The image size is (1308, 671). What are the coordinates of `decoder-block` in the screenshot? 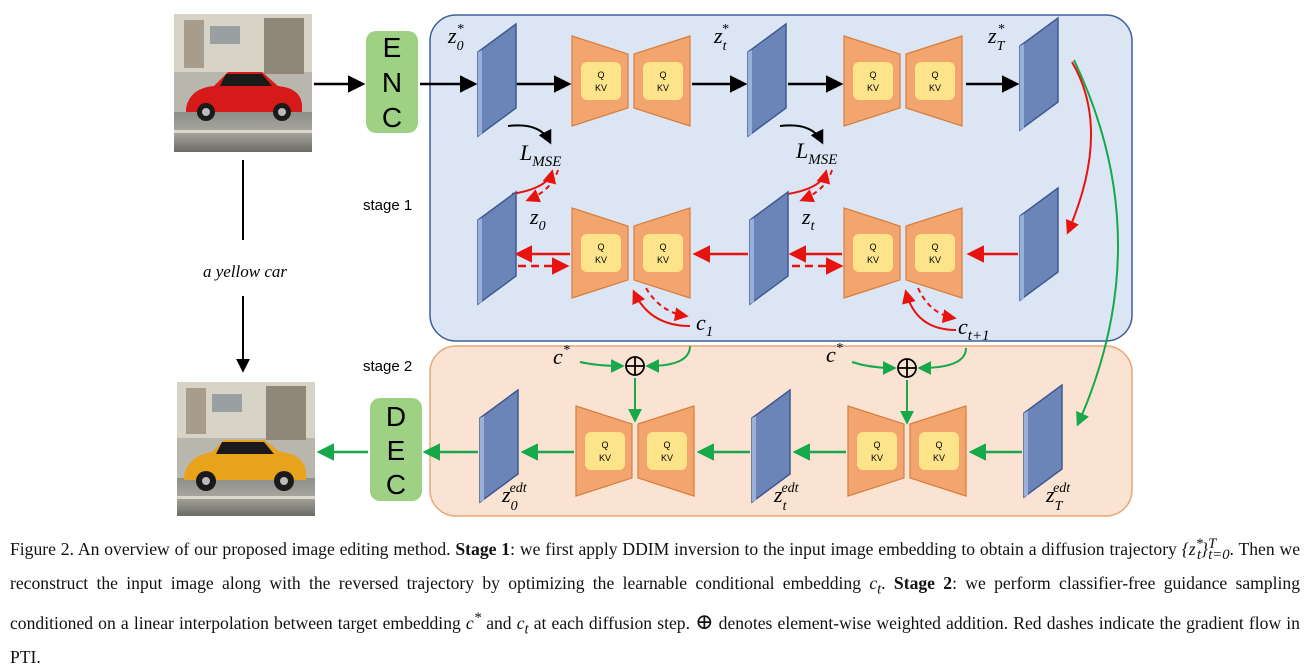 It's located at (396, 449).